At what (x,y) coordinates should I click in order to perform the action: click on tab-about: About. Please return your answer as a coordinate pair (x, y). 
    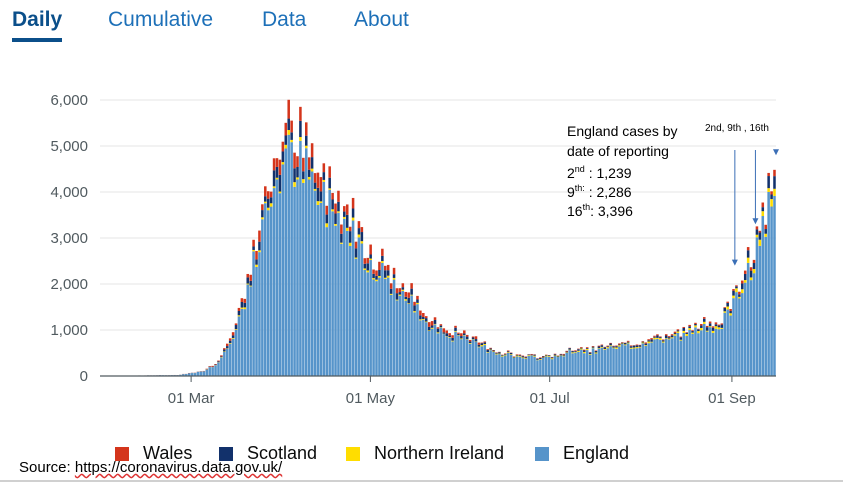
    Looking at the image, I should click on (381, 19).